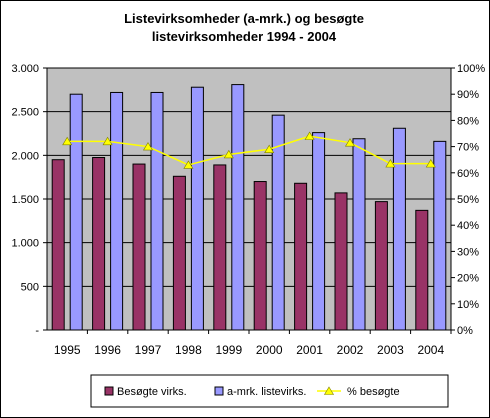 This screenshot has width=490, height=418. Describe the element at coordinates (37, 331) in the screenshot. I see `y-left-tick-label: -` at that location.